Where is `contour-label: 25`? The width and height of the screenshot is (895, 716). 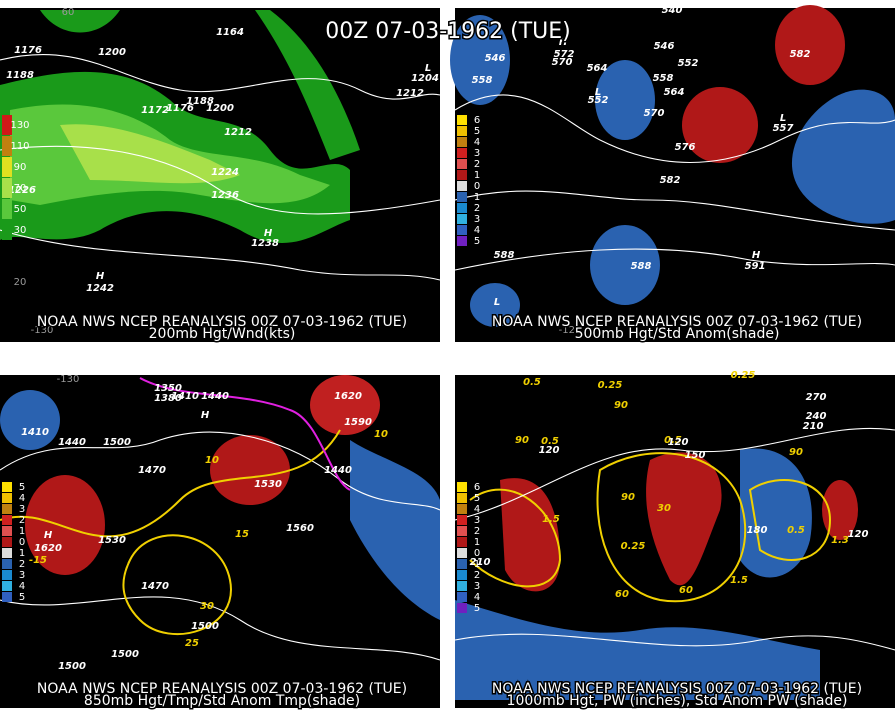
contour-label: 25 is located at coordinates (192, 643).